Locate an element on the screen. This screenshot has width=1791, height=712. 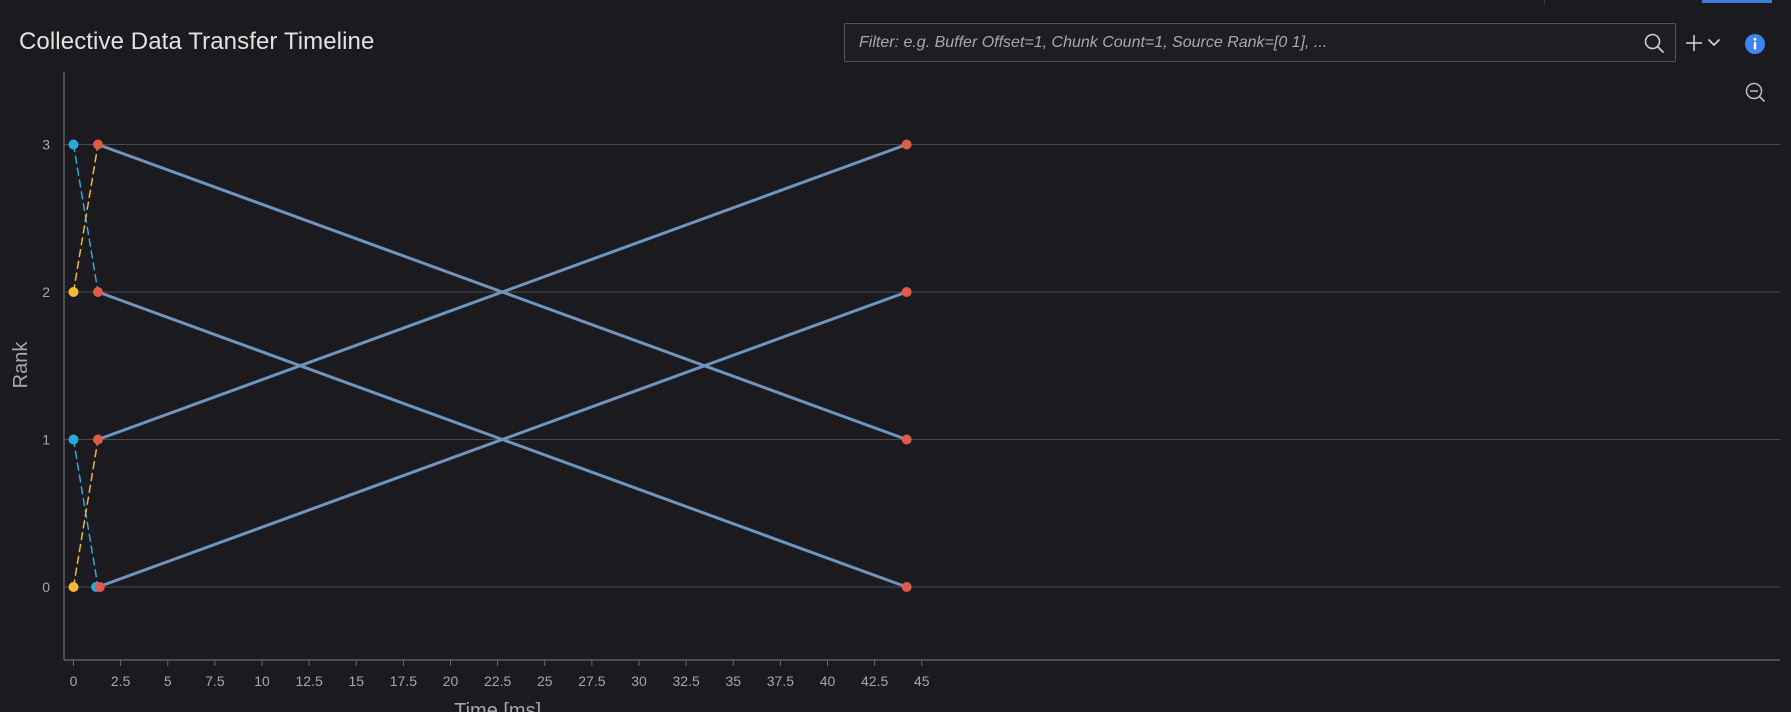
info-icon is located at coordinates (1755, 44).